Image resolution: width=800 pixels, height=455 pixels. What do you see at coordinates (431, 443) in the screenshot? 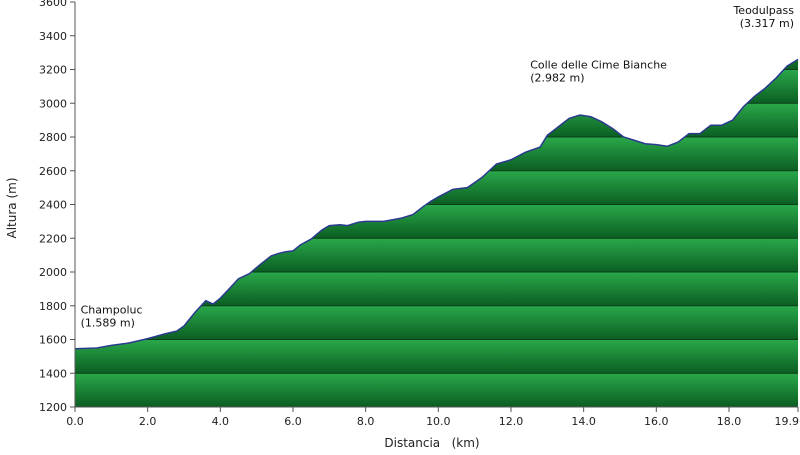
I see `x-axis-title: Distancia (km)` at bounding box center [431, 443].